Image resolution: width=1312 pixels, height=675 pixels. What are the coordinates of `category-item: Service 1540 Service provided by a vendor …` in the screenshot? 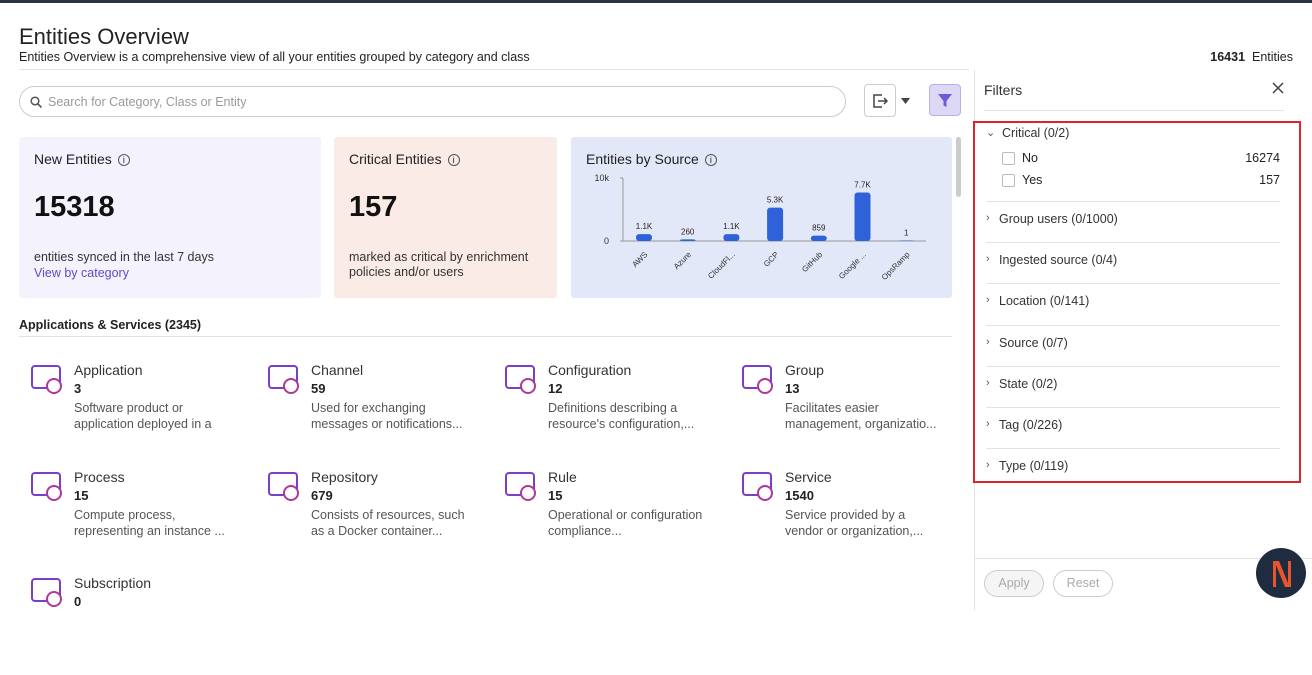 It's located at (853, 519).